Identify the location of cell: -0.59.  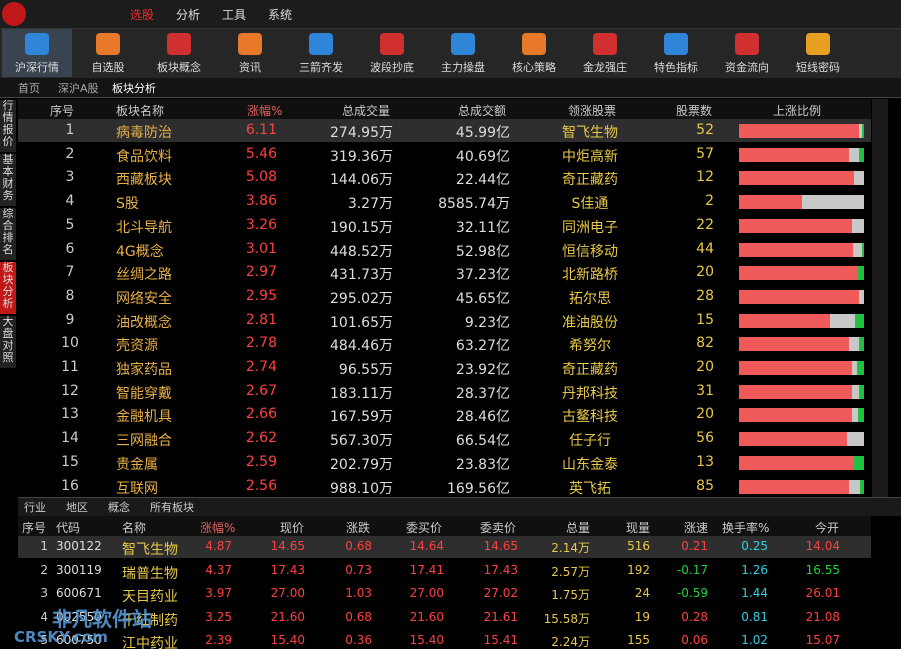
(692, 593).